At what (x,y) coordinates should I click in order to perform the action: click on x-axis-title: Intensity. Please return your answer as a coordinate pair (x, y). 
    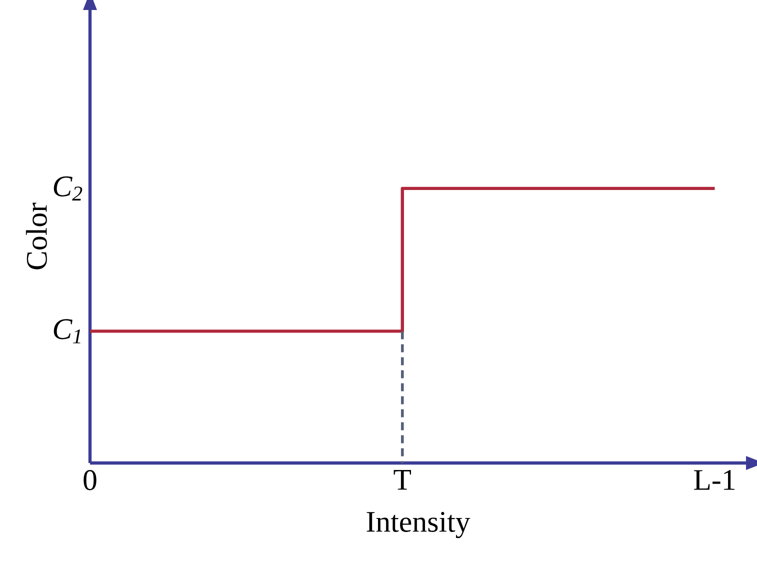
    Looking at the image, I should click on (418, 525).